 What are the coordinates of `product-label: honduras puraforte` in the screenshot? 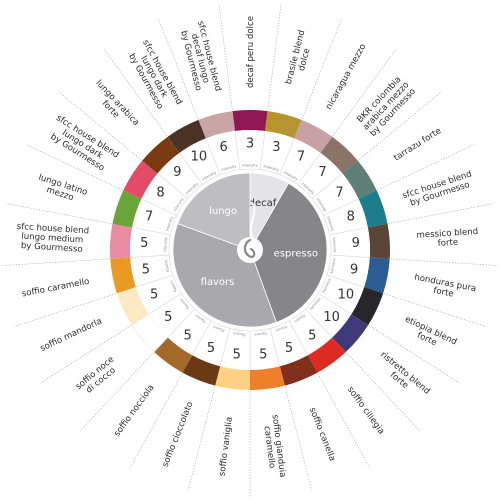 It's located at (444, 288).